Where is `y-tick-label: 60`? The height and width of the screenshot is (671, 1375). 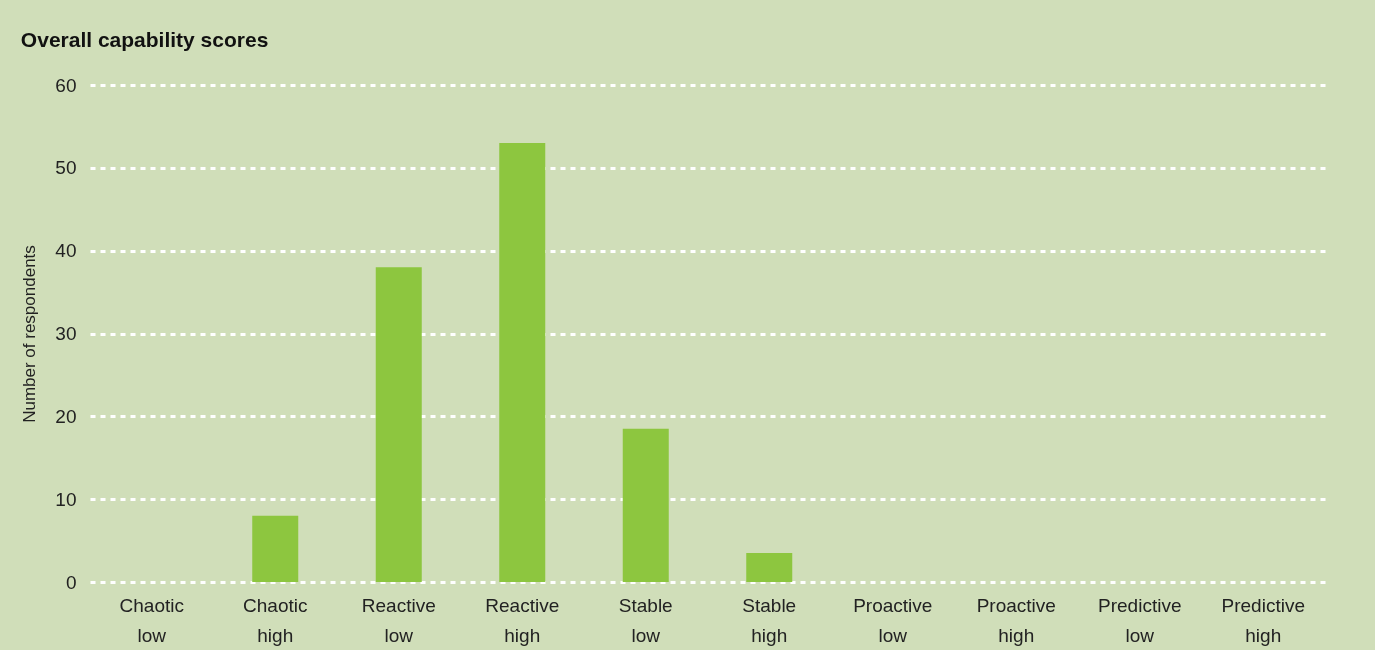
y-tick-label: 60 is located at coordinates (66, 85).